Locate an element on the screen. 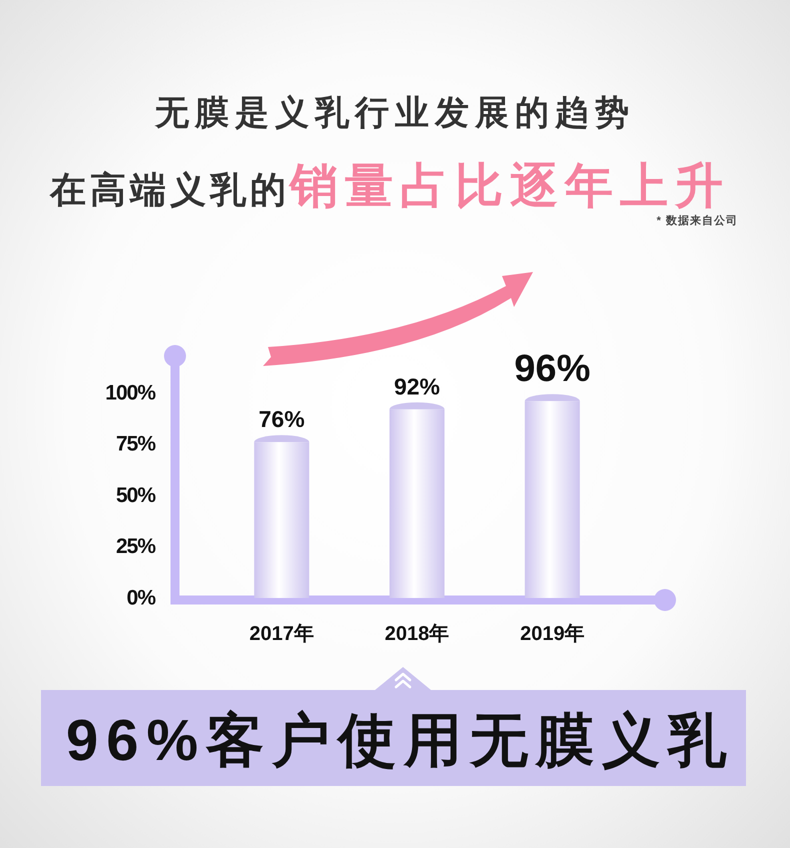 The width and height of the screenshot is (790, 848). y-tick-label: 50% is located at coordinates (136, 495).